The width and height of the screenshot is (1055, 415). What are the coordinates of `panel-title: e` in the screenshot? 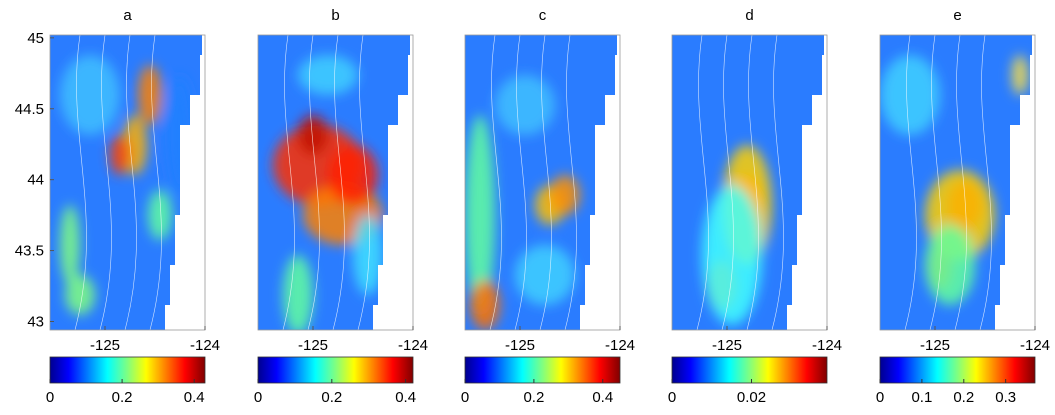 It's located at (957, 15).